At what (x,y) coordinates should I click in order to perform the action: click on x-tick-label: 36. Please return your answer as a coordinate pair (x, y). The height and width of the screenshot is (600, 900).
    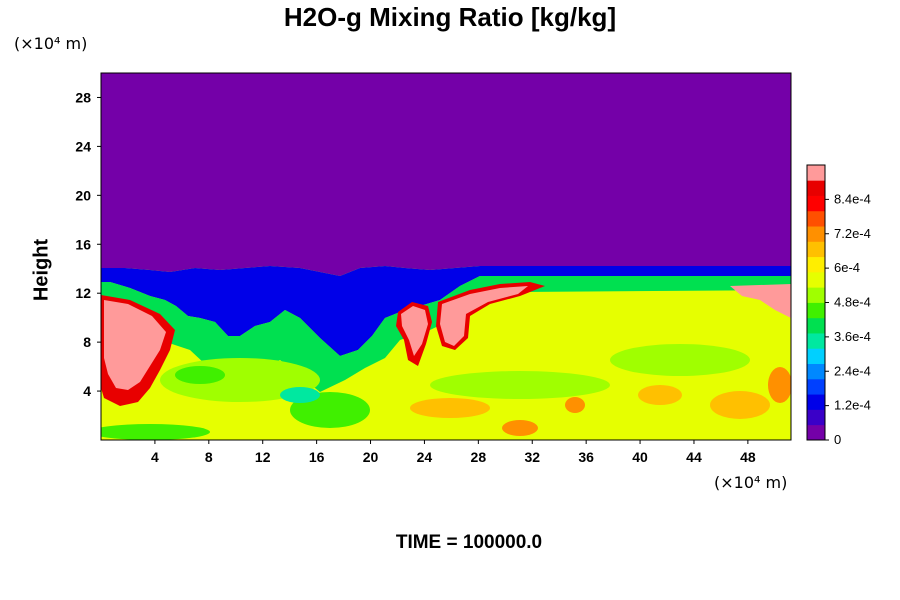
    Looking at the image, I should click on (586, 457).